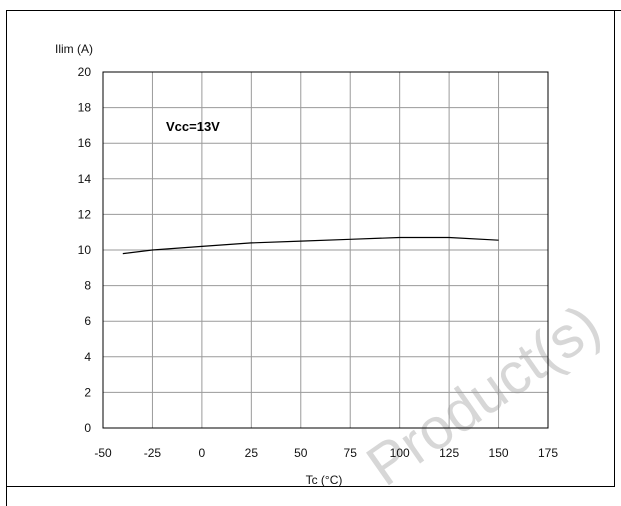 This screenshot has height=506, width=621. What do you see at coordinates (202, 453) in the screenshot?
I see `x-tick-label: 0` at bounding box center [202, 453].